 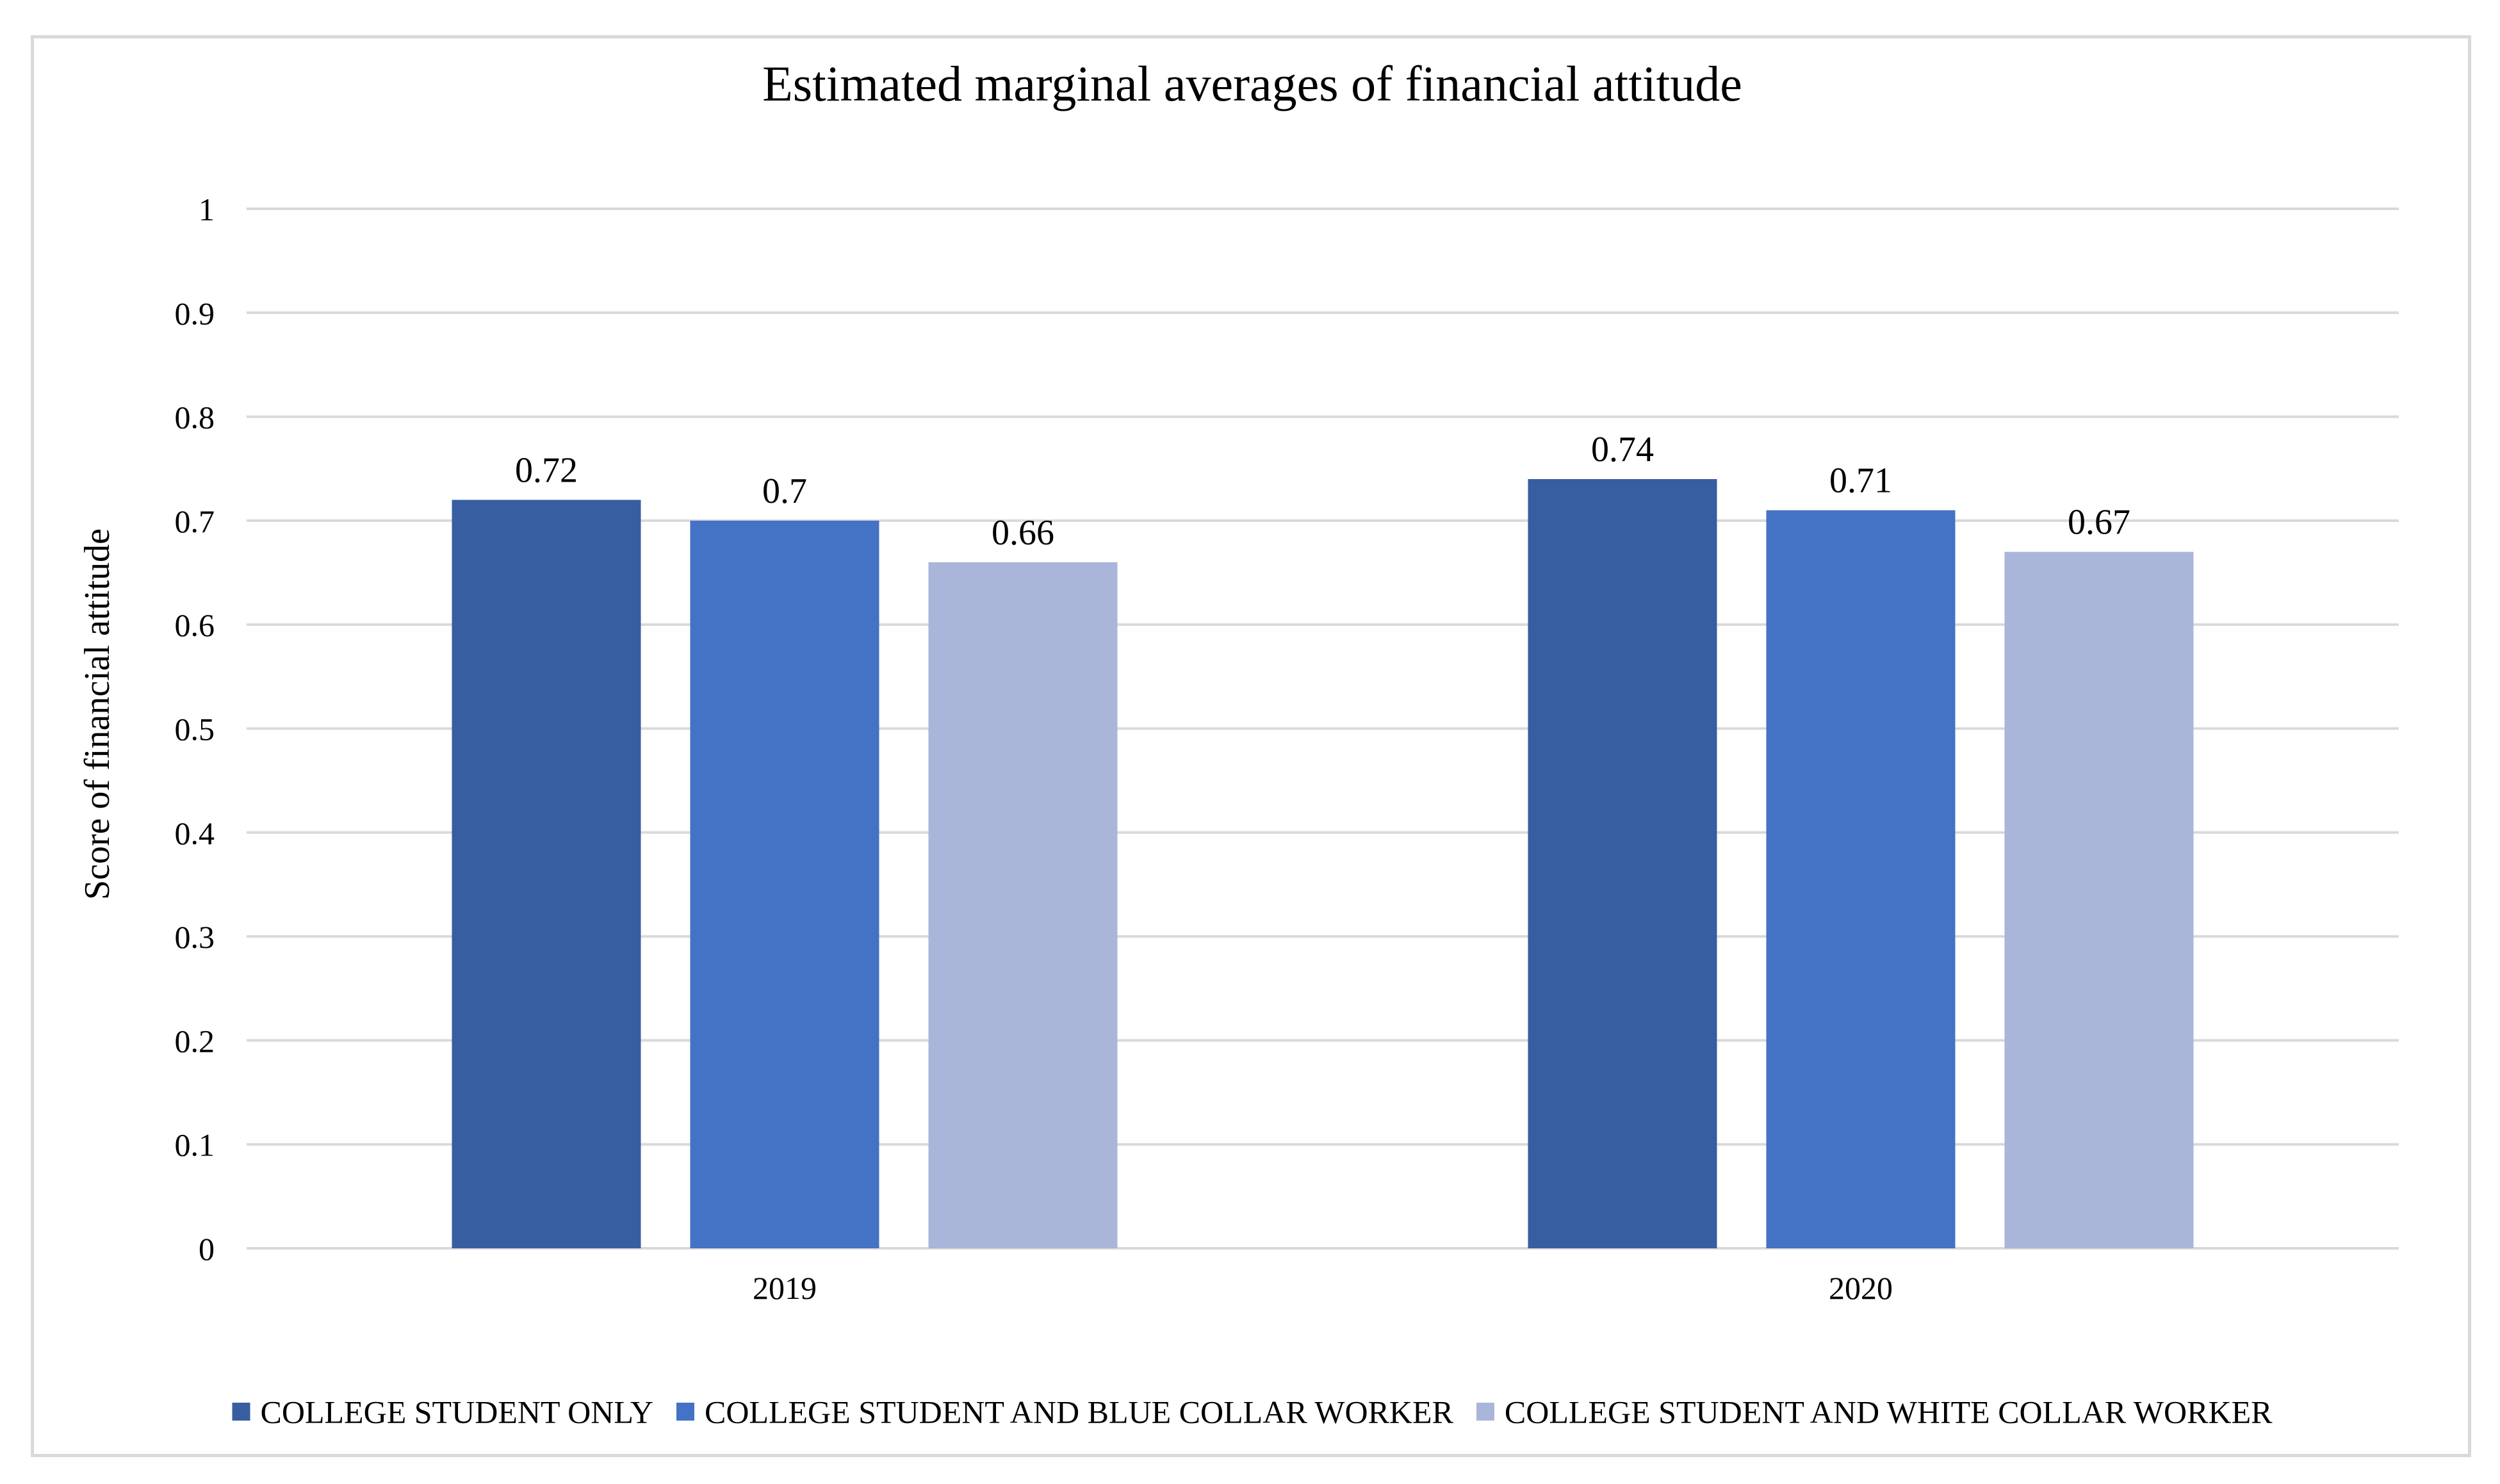 What do you see at coordinates (207, 1249) in the screenshot?
I see `y-tick-label: 0` at bounding box center [207, 1249].